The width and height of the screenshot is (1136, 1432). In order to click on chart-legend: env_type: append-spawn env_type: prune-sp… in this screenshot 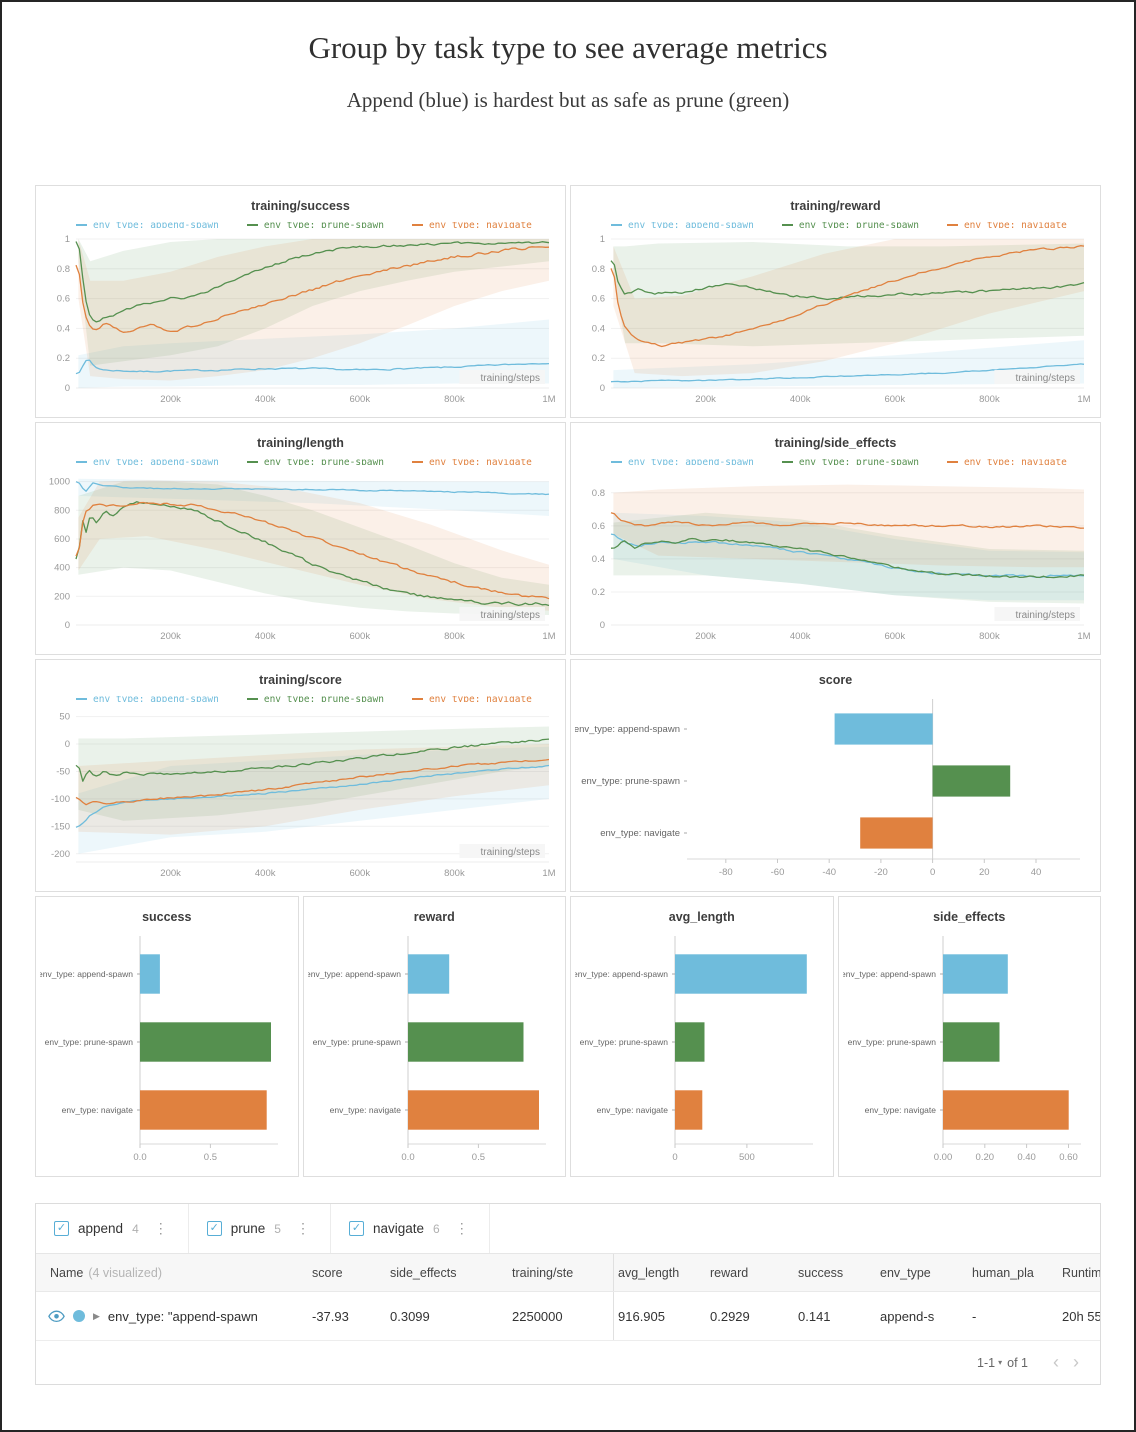, I will do `click(835, 462)`.